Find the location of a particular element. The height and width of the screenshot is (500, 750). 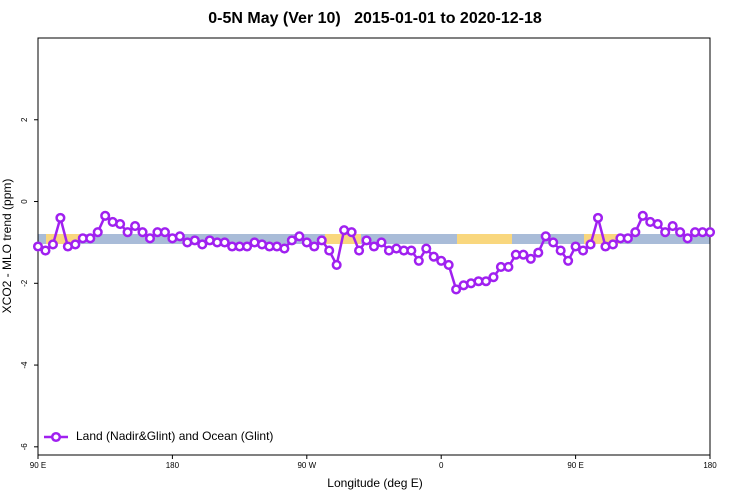

x-tick-label: 0 is located at coordinates (441, 465).